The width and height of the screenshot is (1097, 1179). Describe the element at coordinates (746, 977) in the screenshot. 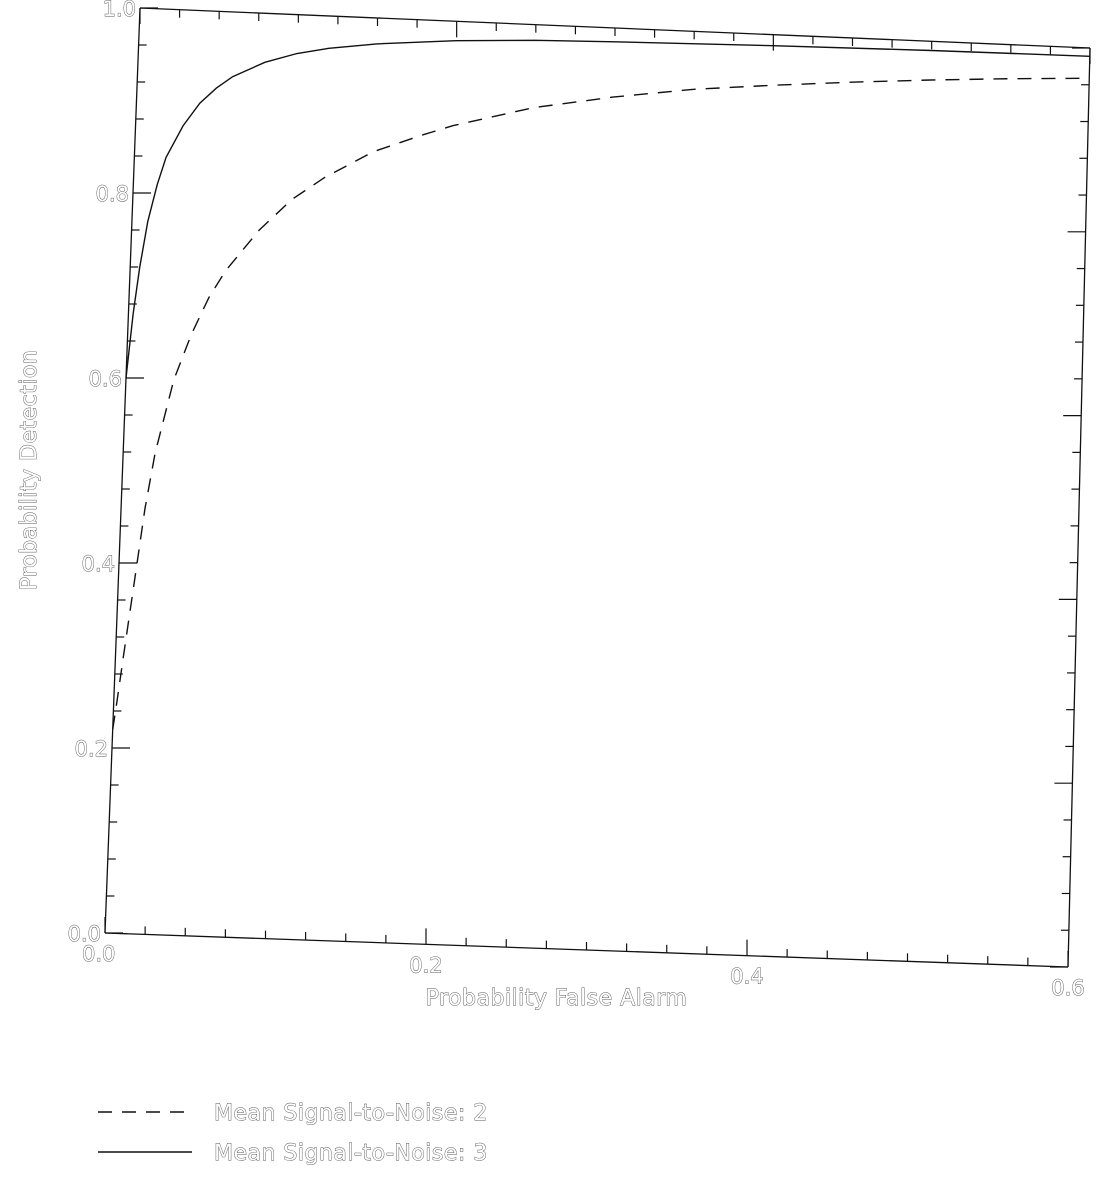

I see `x-tick-label: 0.4` at that location.